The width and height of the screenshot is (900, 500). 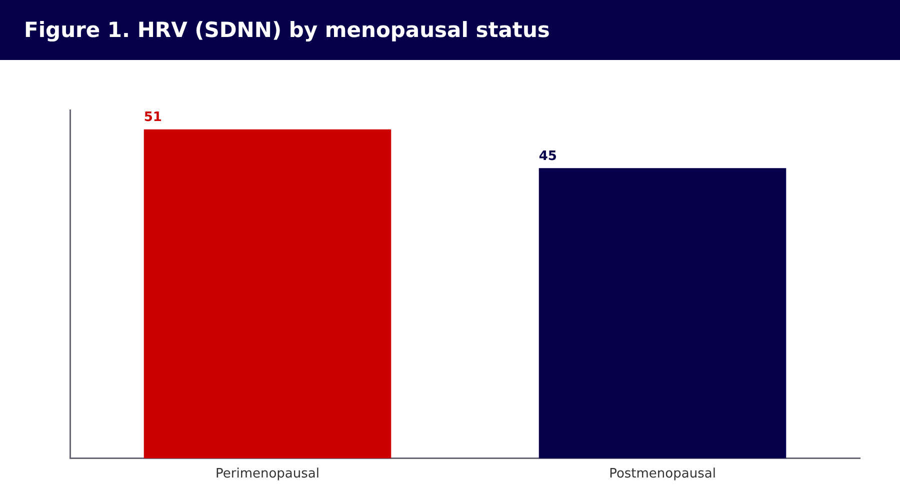 I want to click on chart-title: Figure 1. HRV (SDNN) by menopausal status, so click(x=450, y=30).